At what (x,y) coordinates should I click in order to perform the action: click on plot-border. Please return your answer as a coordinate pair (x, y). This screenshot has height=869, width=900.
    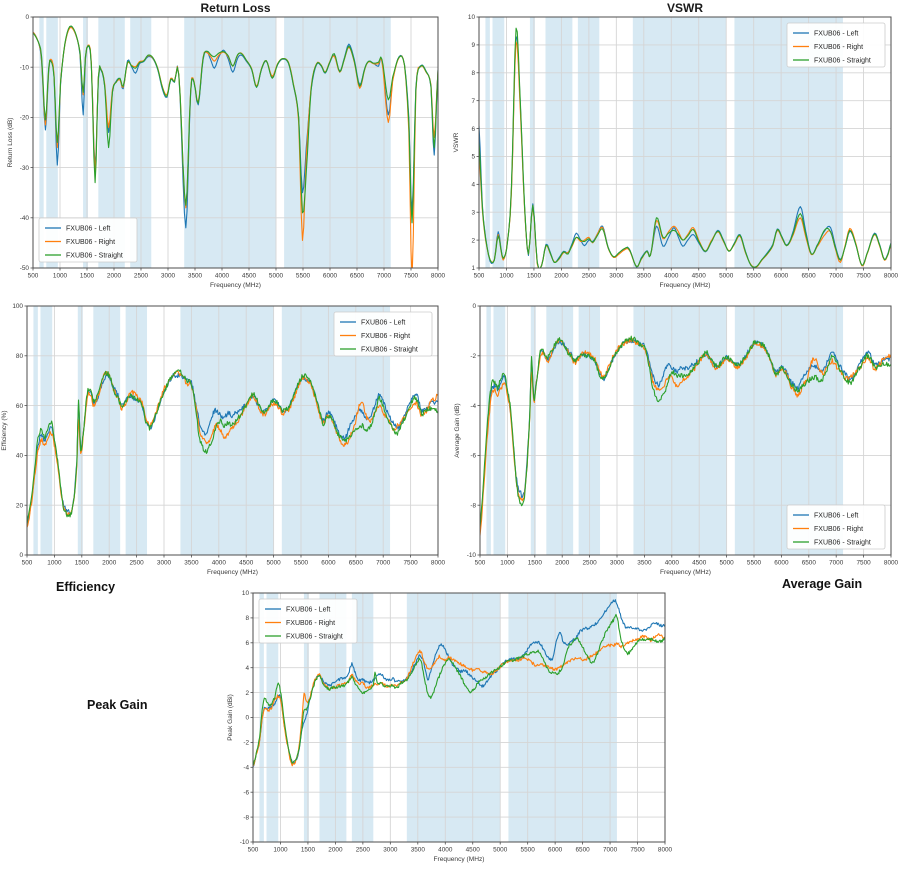
    Looking at the image, I should click on (232, 430).